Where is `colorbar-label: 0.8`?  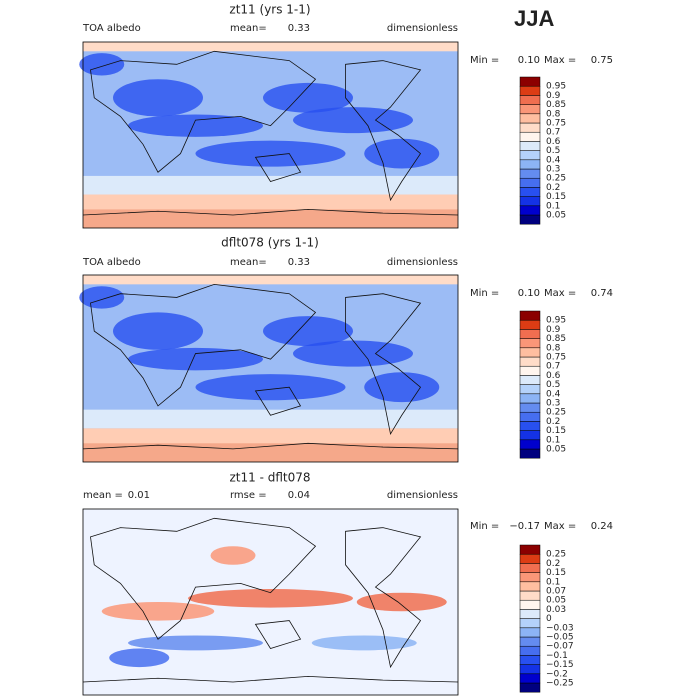 colorbar-label: 0.8 is located at coordinates (553, 348).